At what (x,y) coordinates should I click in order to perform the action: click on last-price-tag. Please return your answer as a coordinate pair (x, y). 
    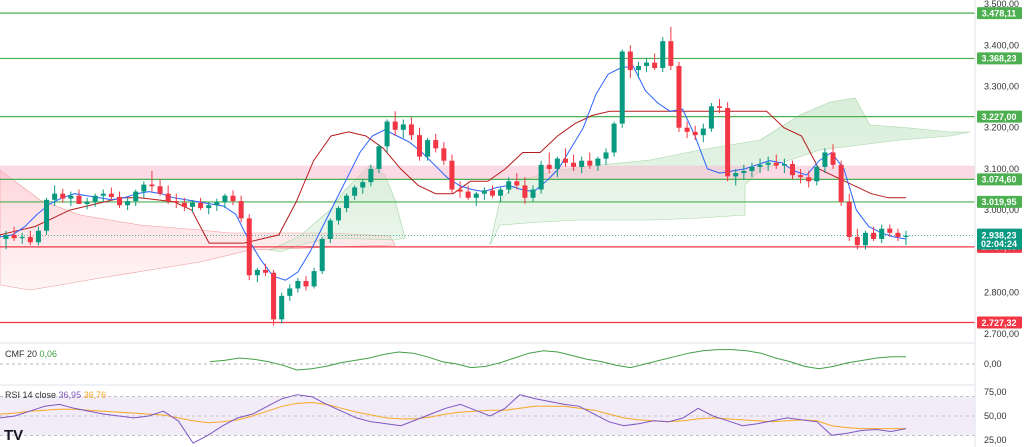
    Looking at the image, I should click on (999, 239).